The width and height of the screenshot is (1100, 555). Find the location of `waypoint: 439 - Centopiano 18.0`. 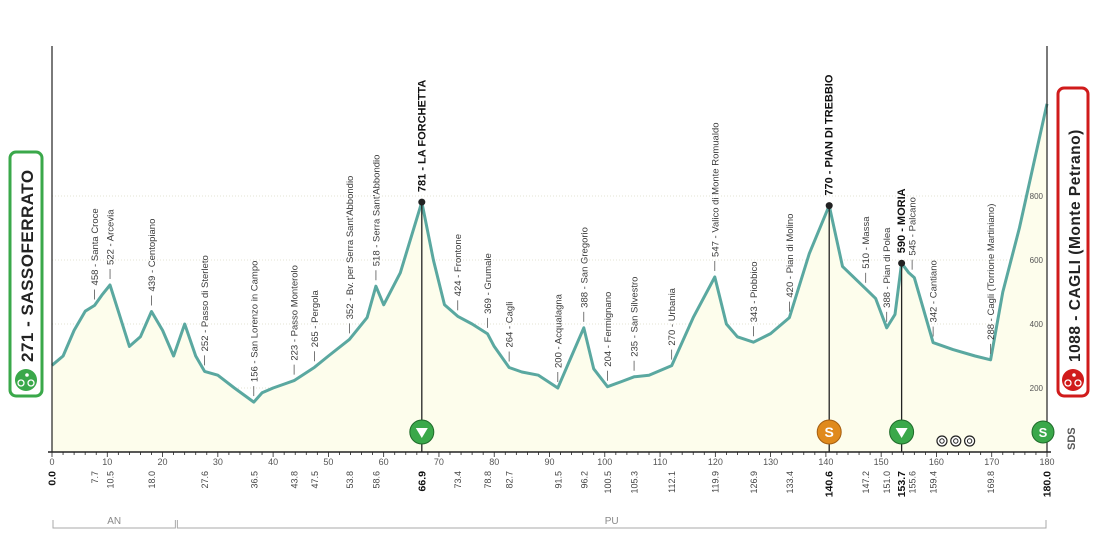

waypoint: 439 - Centopiano 18.0 is located at coordinates (152, 354).